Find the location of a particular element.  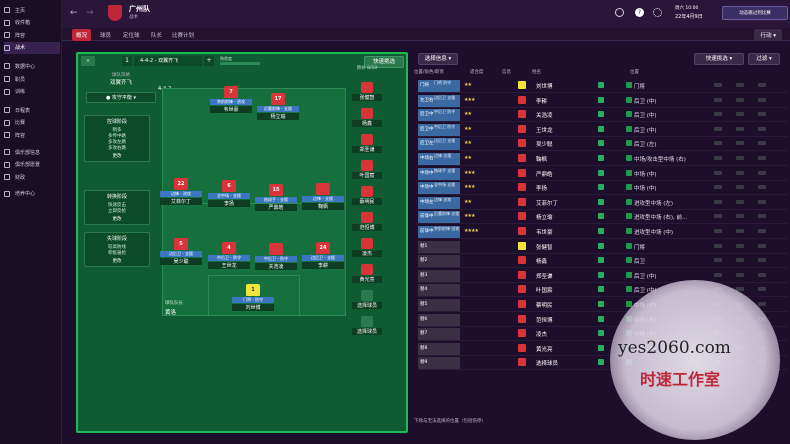

captain-name: 黄洛 is located at coordinates (171, 313).